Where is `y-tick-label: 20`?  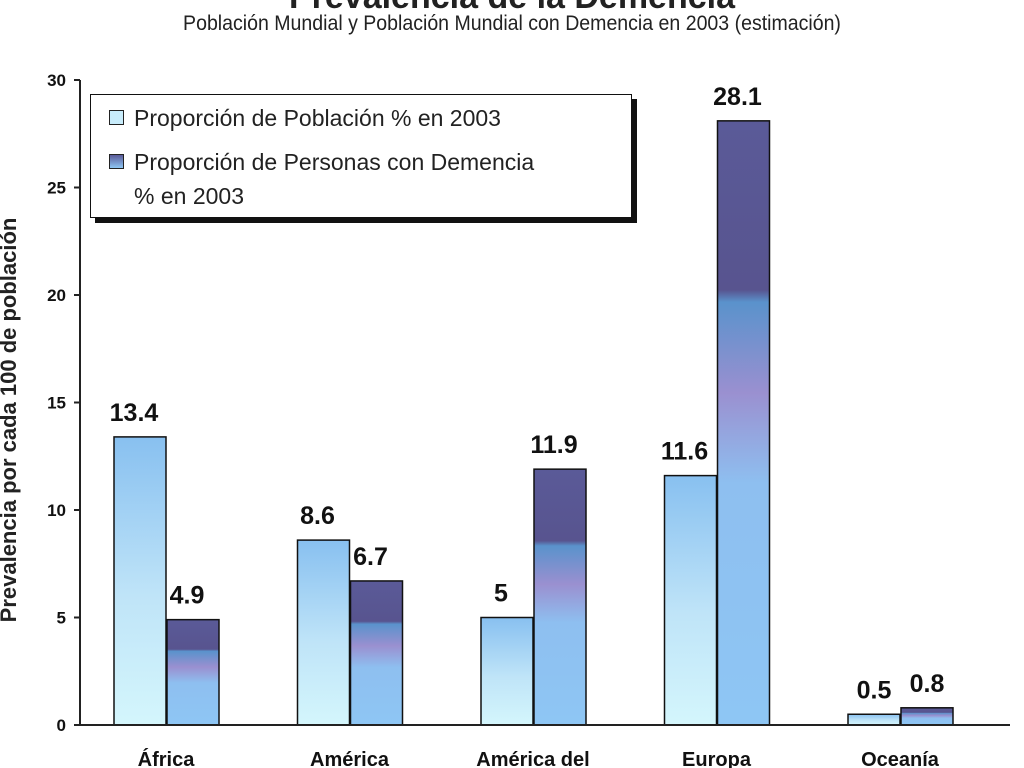 y-tick-label: 20 is located at coordinates (56, 295).